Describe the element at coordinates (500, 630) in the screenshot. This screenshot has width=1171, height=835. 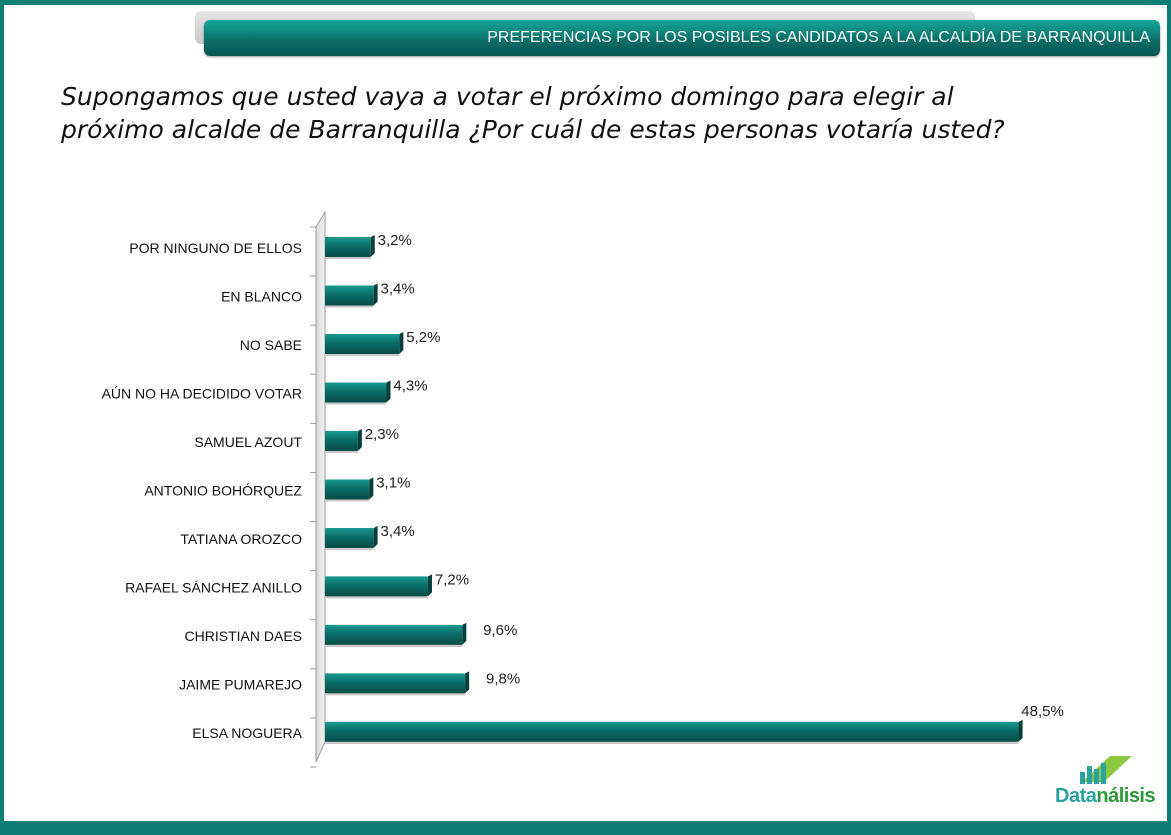
I see `value-label: 9,6%` at that location.